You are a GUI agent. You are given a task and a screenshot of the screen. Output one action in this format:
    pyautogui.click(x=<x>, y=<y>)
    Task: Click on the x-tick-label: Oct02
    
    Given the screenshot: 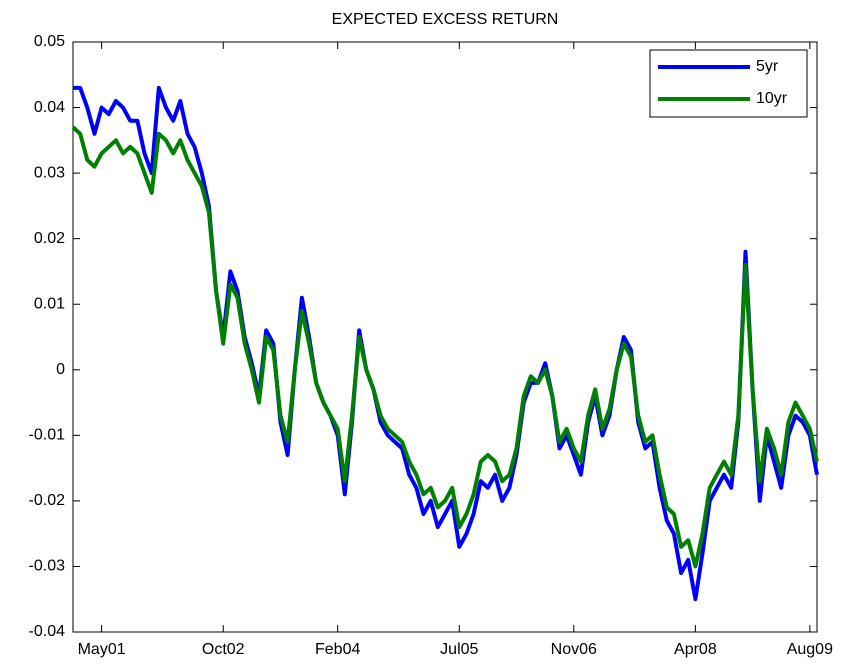 What is the action you would take?
    pyautogui.click(x=223, y=649)
    